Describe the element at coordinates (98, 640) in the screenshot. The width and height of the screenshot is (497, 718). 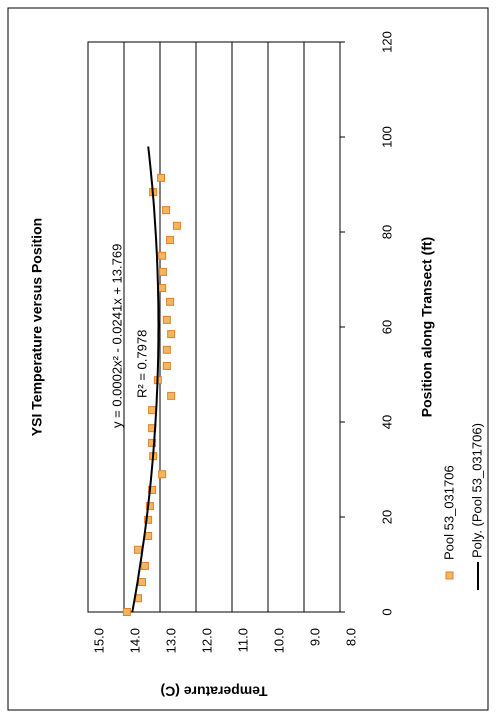
I see `y-tick-label: 15.0` at that location.